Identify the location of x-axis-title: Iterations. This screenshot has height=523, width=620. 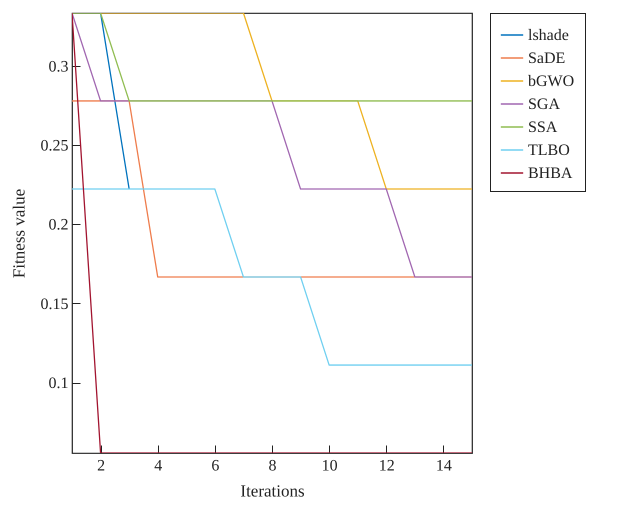
(272, 491).